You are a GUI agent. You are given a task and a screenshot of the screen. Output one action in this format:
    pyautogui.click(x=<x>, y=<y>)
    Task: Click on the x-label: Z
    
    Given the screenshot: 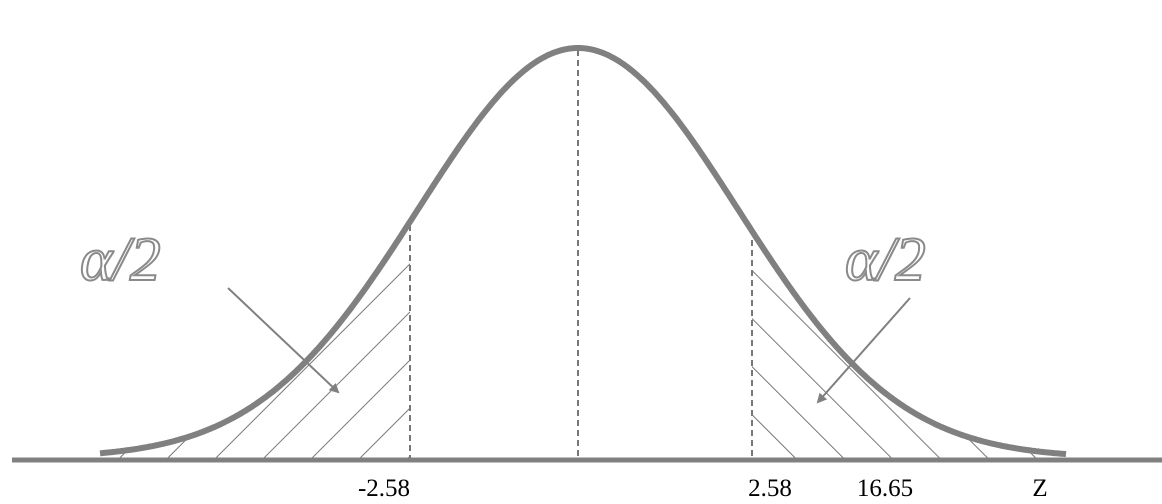 What is the action you would take?
    pyautogui.click(x=1039, y=488)
    